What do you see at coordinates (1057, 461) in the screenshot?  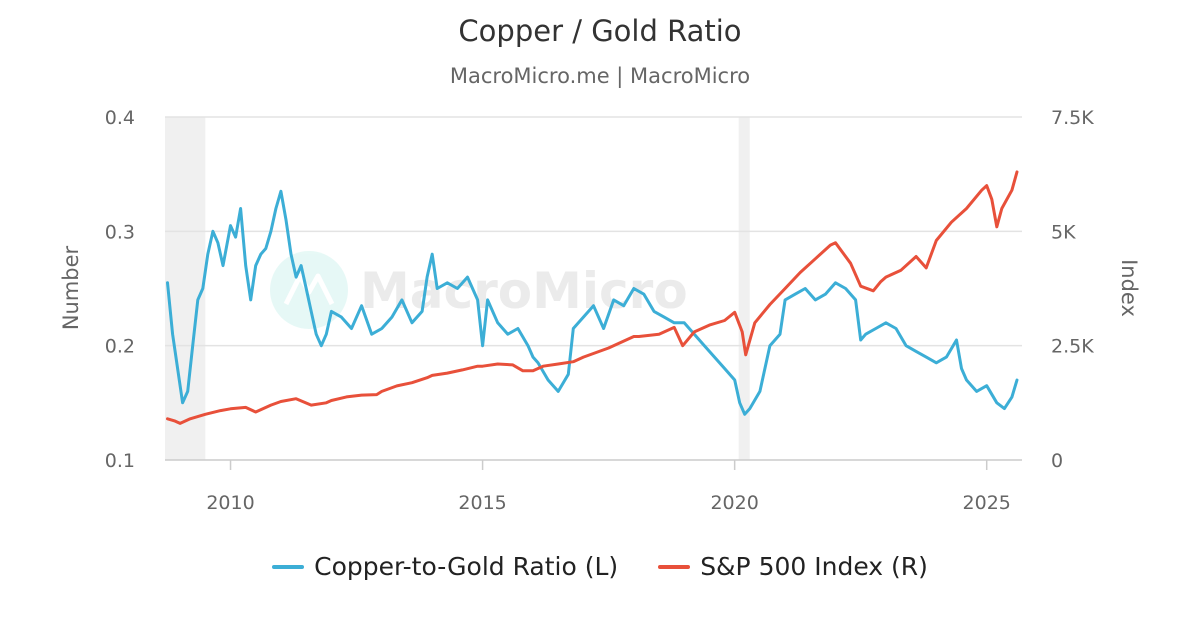 I see `y-right-tick-label: 0` at bounding box center [1057, 461].